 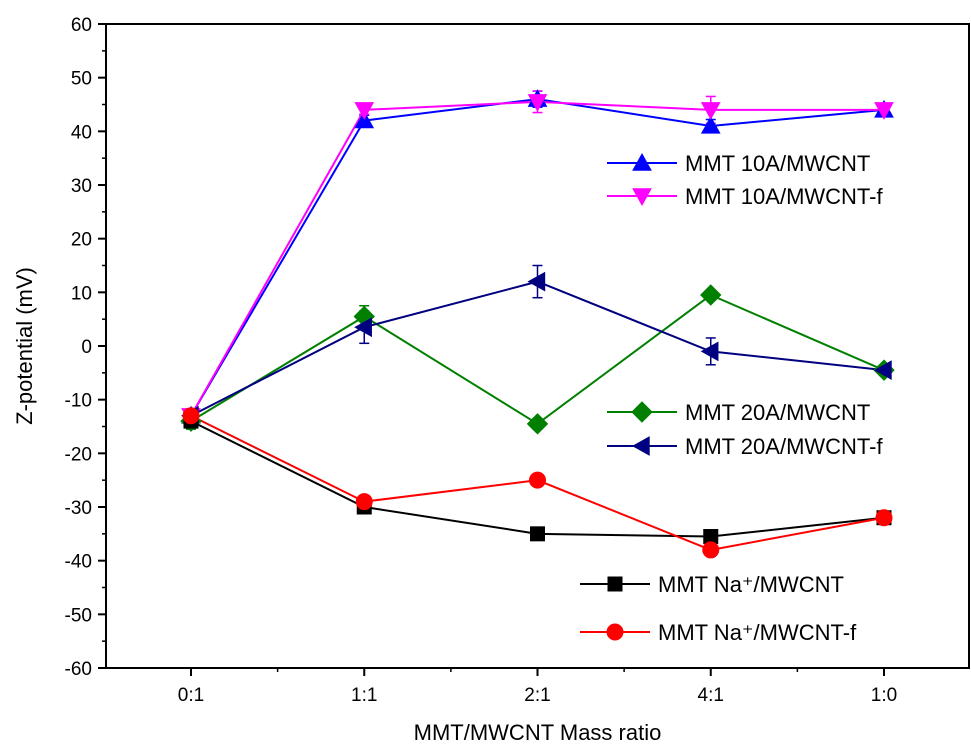 I want to click on x-axis-title: MMT/MWCNT Mass ratio, so click(x=538, y=732).